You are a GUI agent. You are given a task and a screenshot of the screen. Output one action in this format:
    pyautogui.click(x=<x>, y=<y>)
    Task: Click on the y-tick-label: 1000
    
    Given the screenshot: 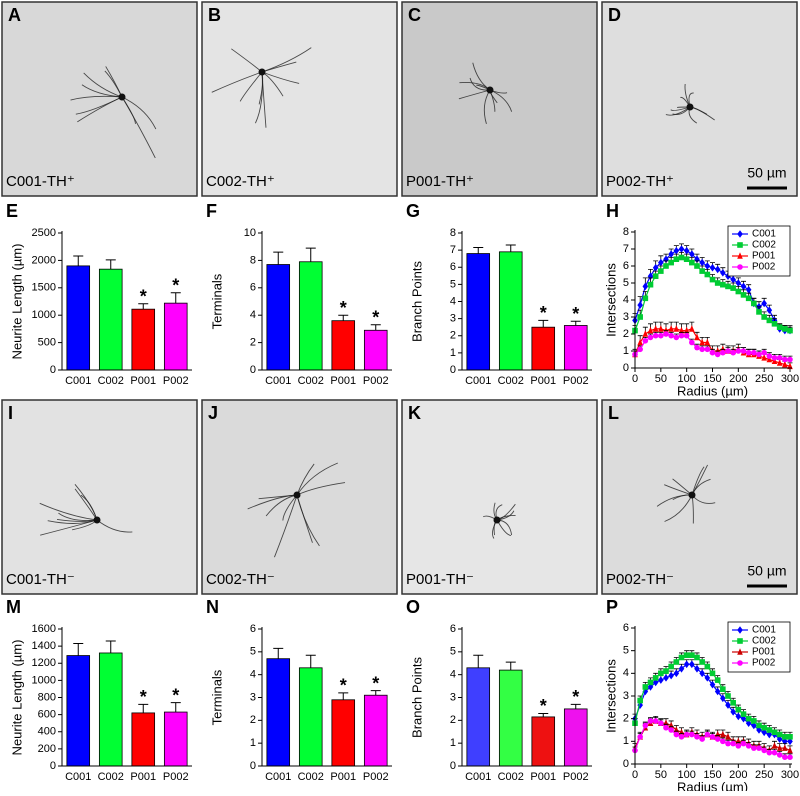 What is the action you would take?
    pyautogui.click(x=44, y=680)
    